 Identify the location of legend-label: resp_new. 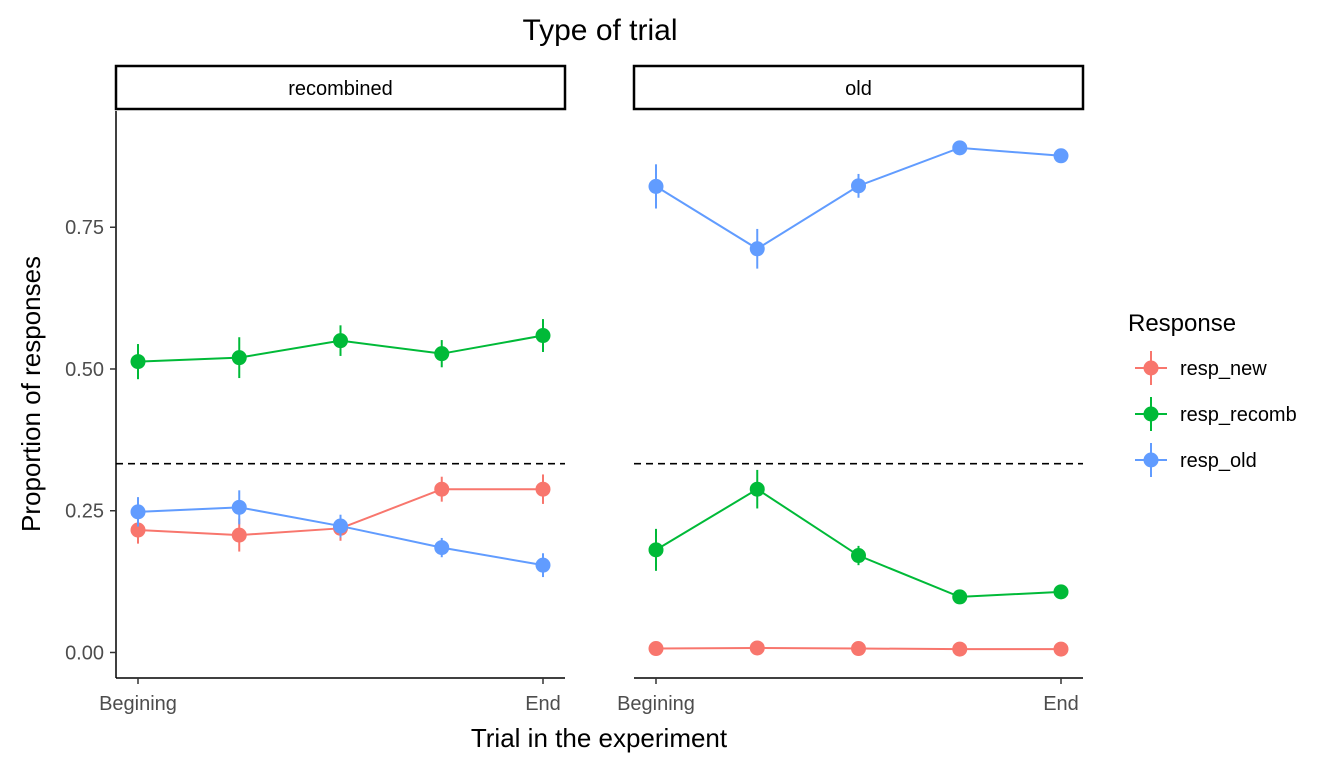
(1223, 369).